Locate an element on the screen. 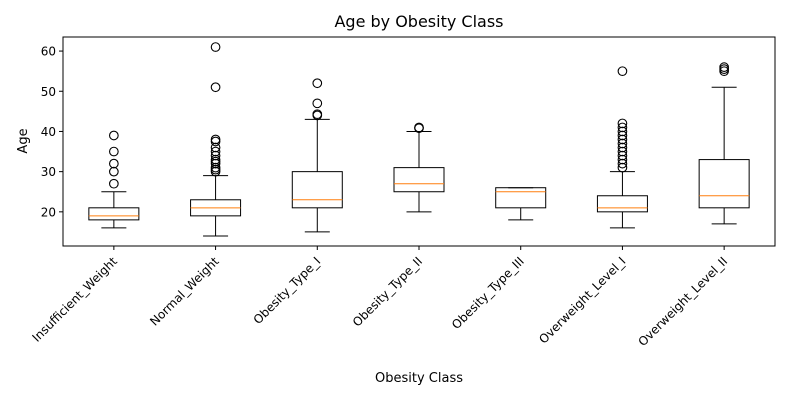 Image resolution: width=800 pixels, height=400 pixels. x-axis-label: Obesity Class is located at coordinates (419, 378).